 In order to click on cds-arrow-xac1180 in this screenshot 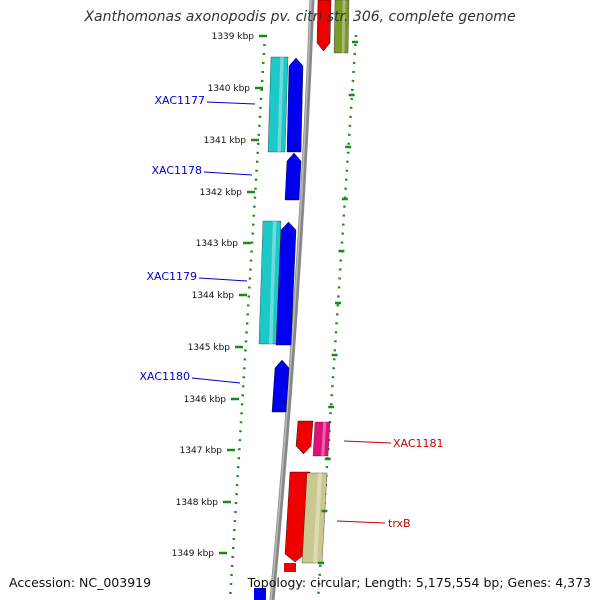, I will do `click(280, 386)`.